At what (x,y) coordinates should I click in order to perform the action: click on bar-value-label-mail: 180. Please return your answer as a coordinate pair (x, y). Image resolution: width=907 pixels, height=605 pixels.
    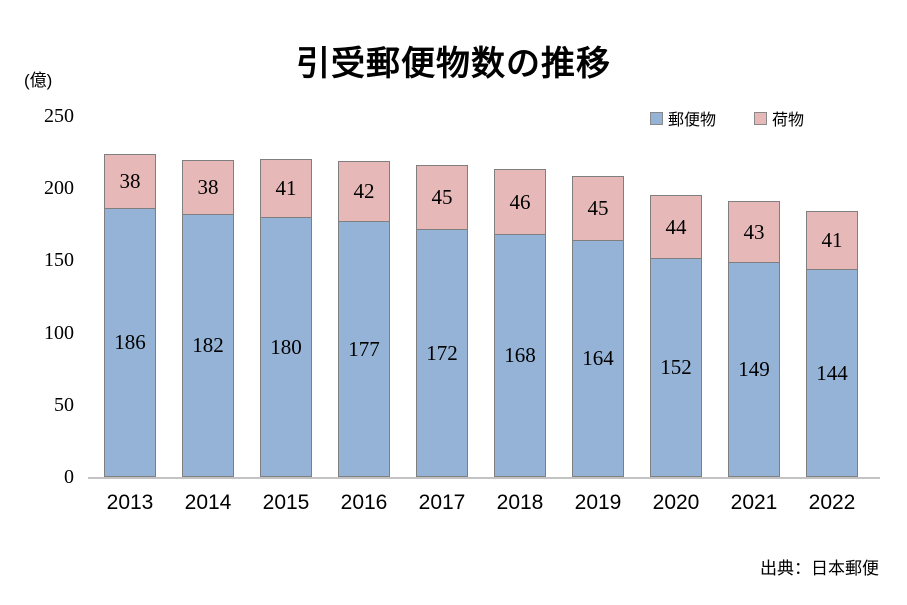
    Looking at the image, I should click on (286, 346).